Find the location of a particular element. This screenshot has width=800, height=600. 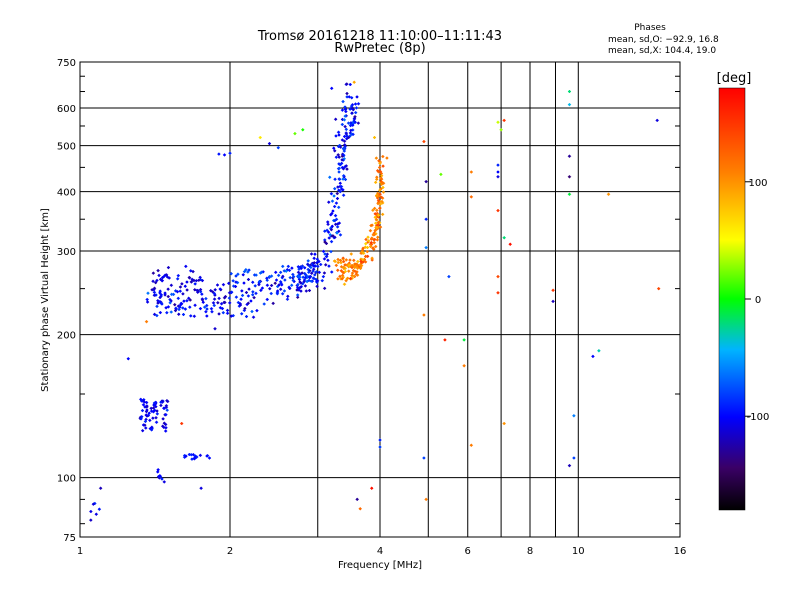

x-tick-label: 8 is located at coordinates (530, 551).